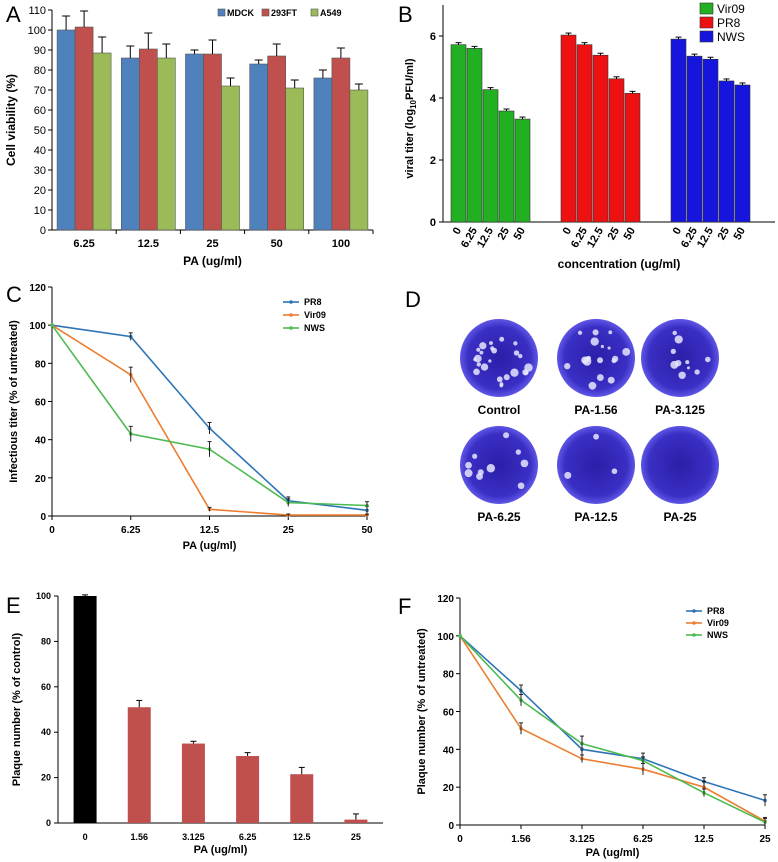 This screenshot has width=778, height=862. What do you see at coordinates (694, 611) in the screenshot?
I see `panel-f-legend-marker-pr8` at bounding box center [694, 611].